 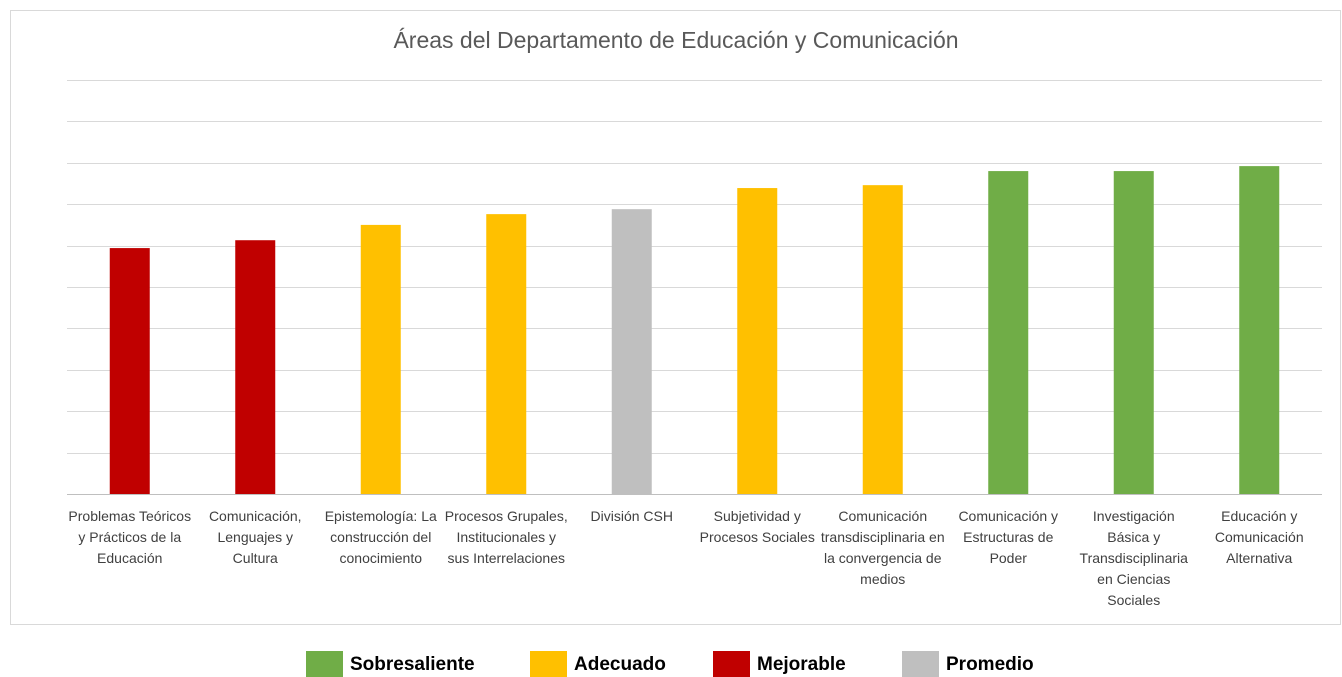 What do you see at coordinates (255, 537) in the screenshot?
I see `x-tick-label: Comunicación, Lenguajes y Cultura` at bounding box center [255, 537].